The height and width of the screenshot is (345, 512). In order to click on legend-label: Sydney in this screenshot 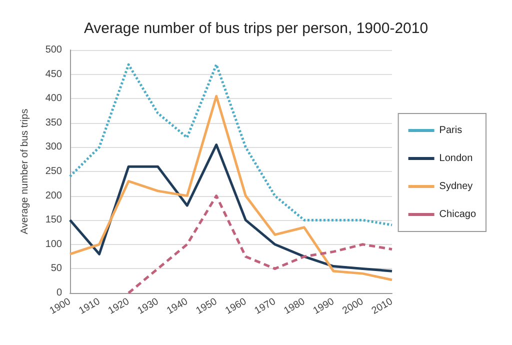, I will do `click(456, 186)`.